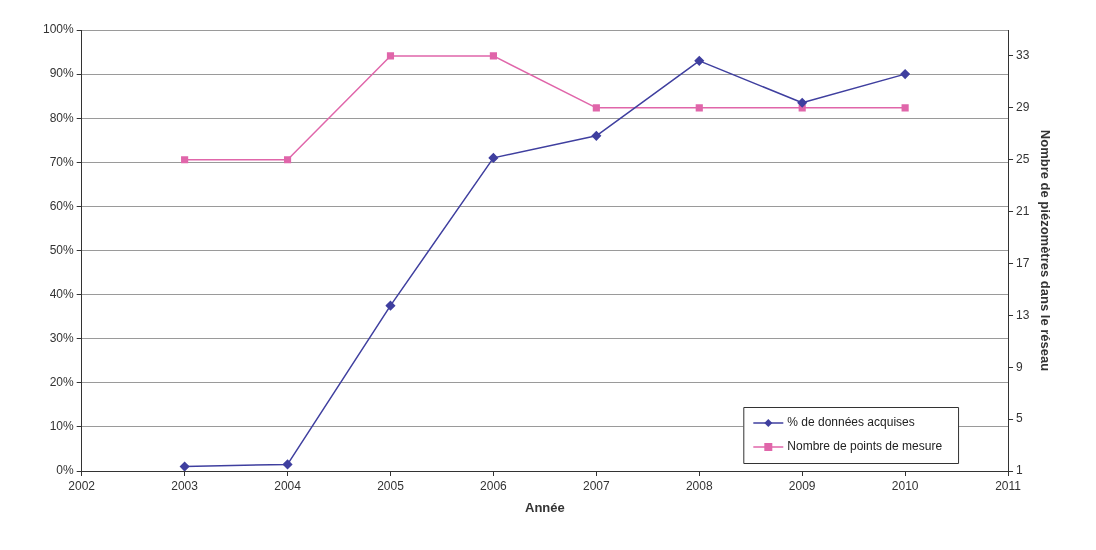 The width and height of the screenshot is (1096, 550). Describe the element at coordinates (62, 205) in the screenshot. I see `y-tick-label: 60%` at that location.